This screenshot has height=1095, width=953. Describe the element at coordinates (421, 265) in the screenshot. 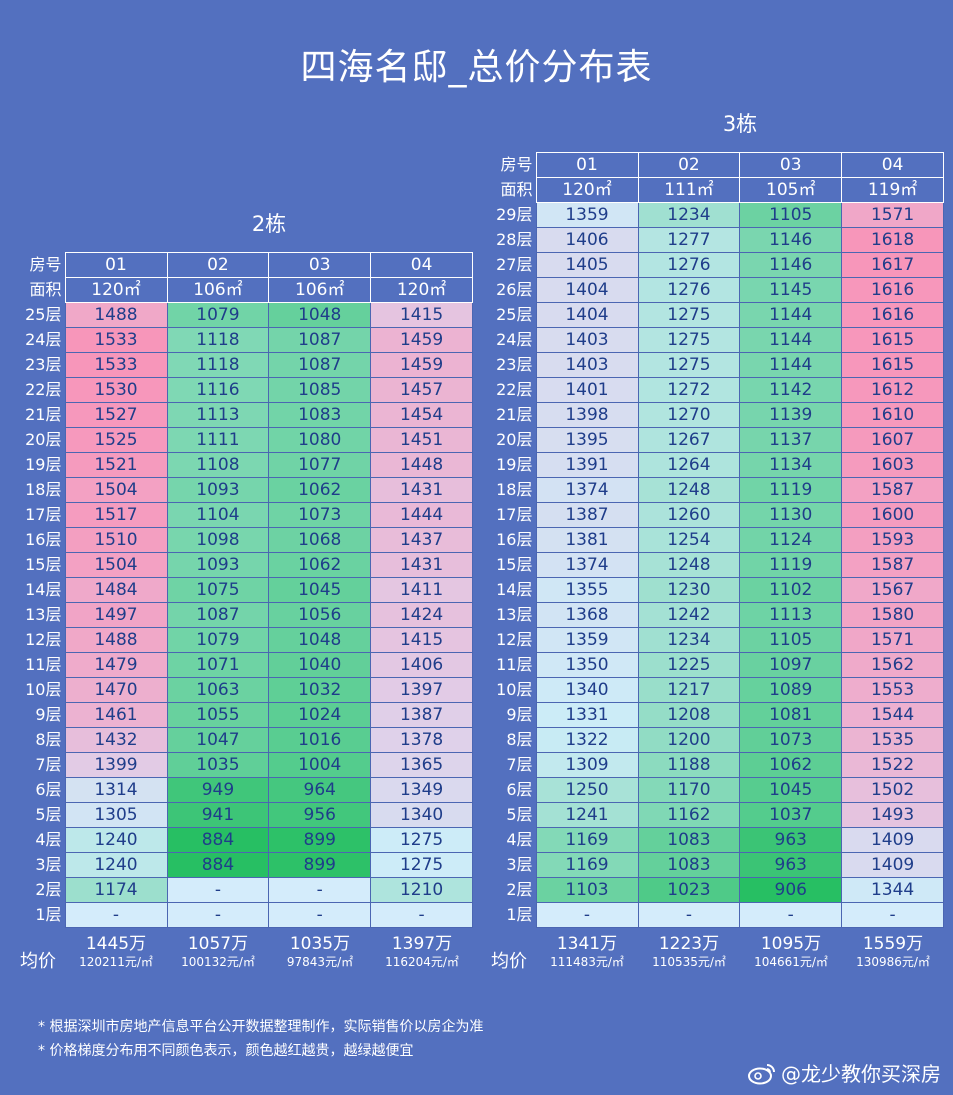

I see `room-number-header: 04` at that location.